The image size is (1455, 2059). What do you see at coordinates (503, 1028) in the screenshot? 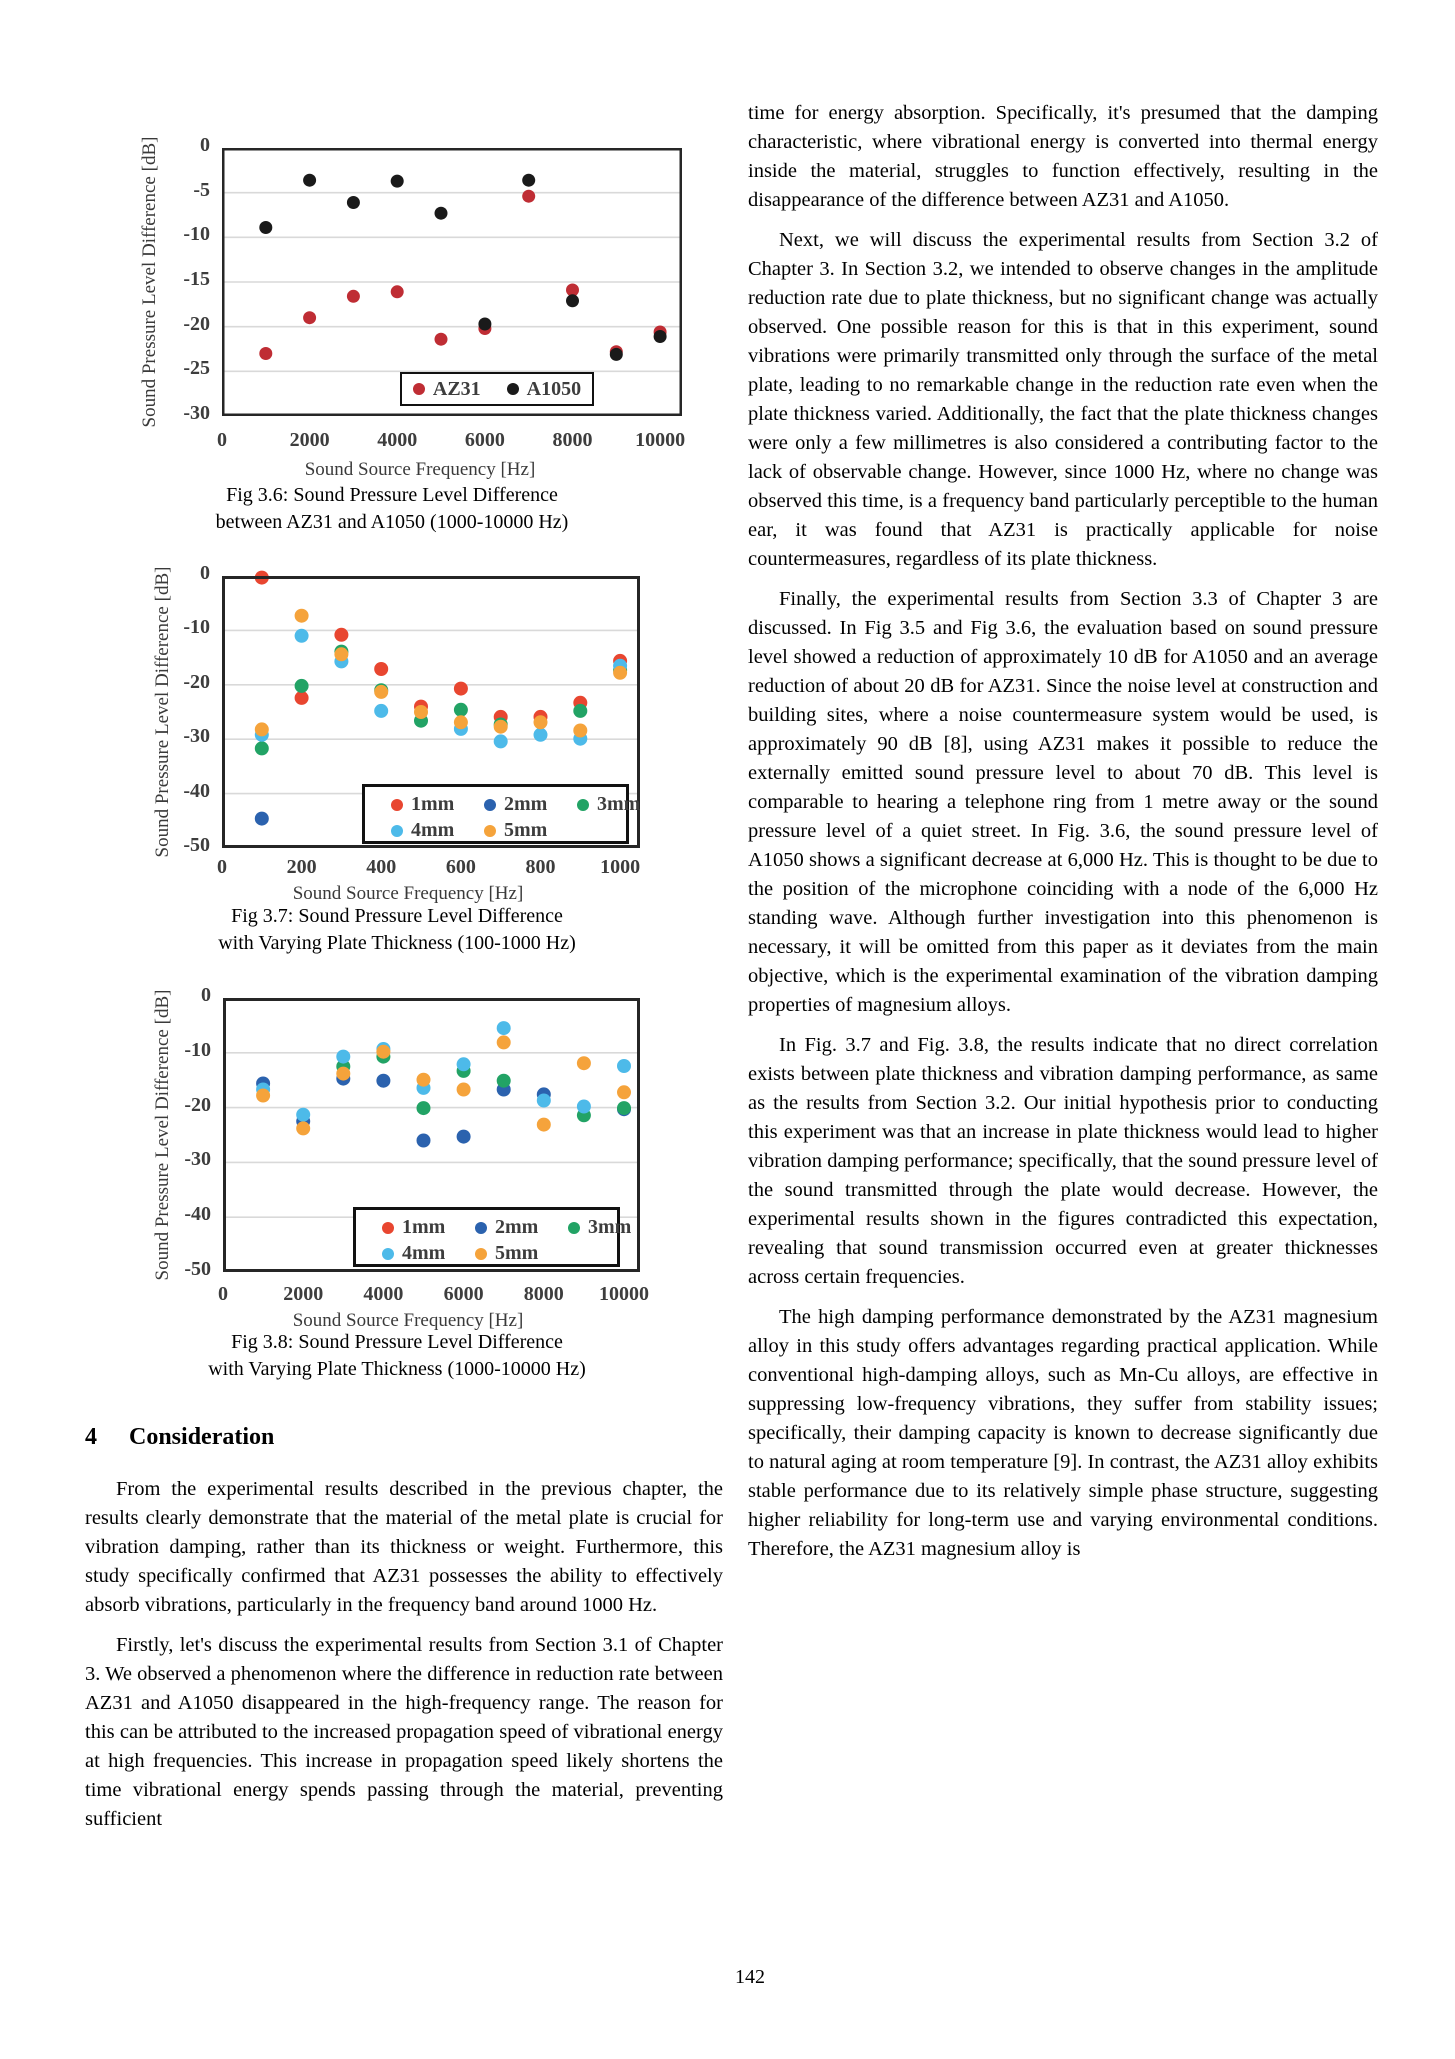
I see `point-4mm-7000Hz` at bounding box center [503, 1028].